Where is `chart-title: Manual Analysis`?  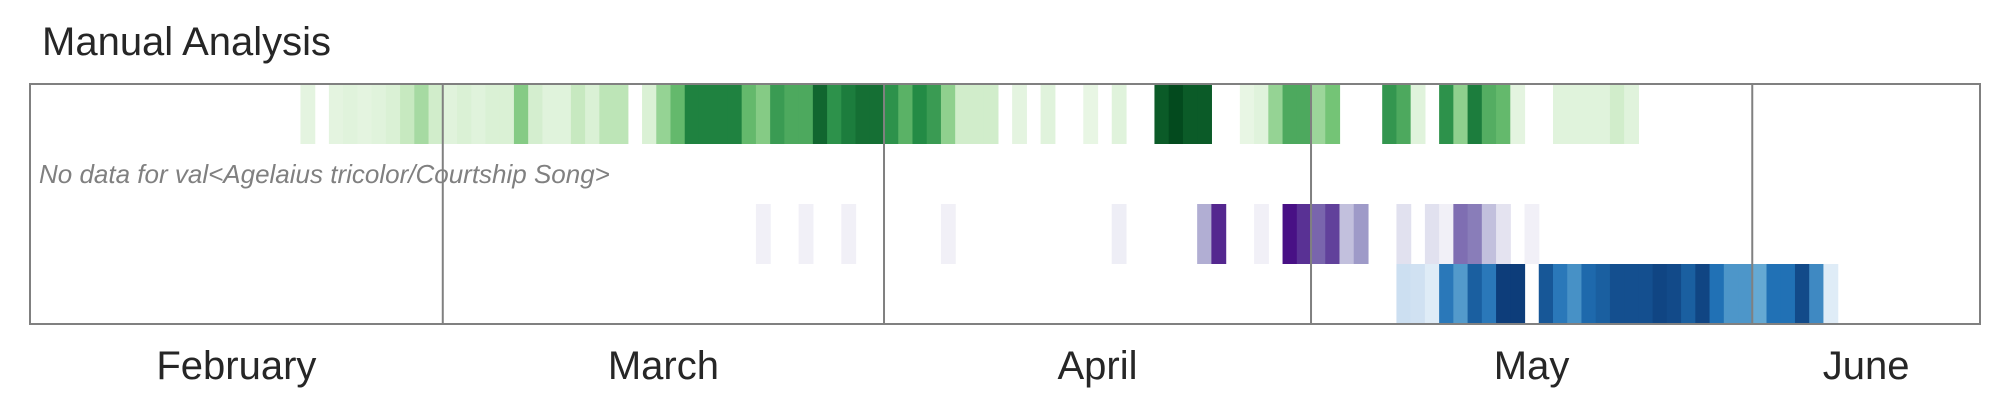 chart-title: Manual Analysis is located at coordinates (187, 42).